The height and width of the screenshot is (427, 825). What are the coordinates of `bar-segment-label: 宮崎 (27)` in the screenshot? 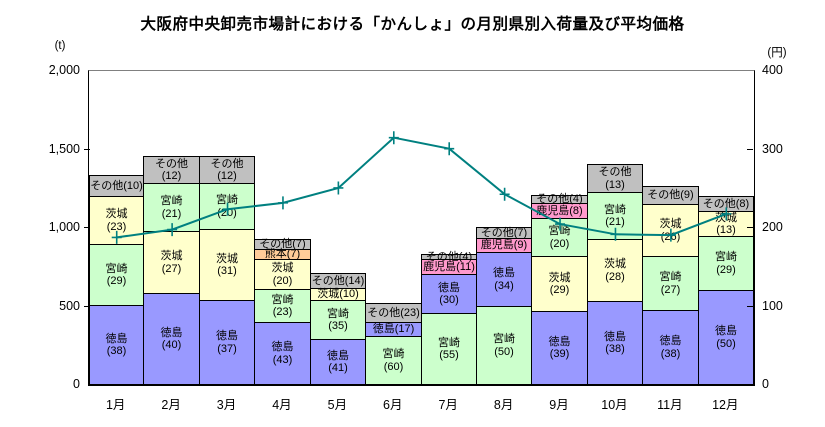 It's located at (670, 283).